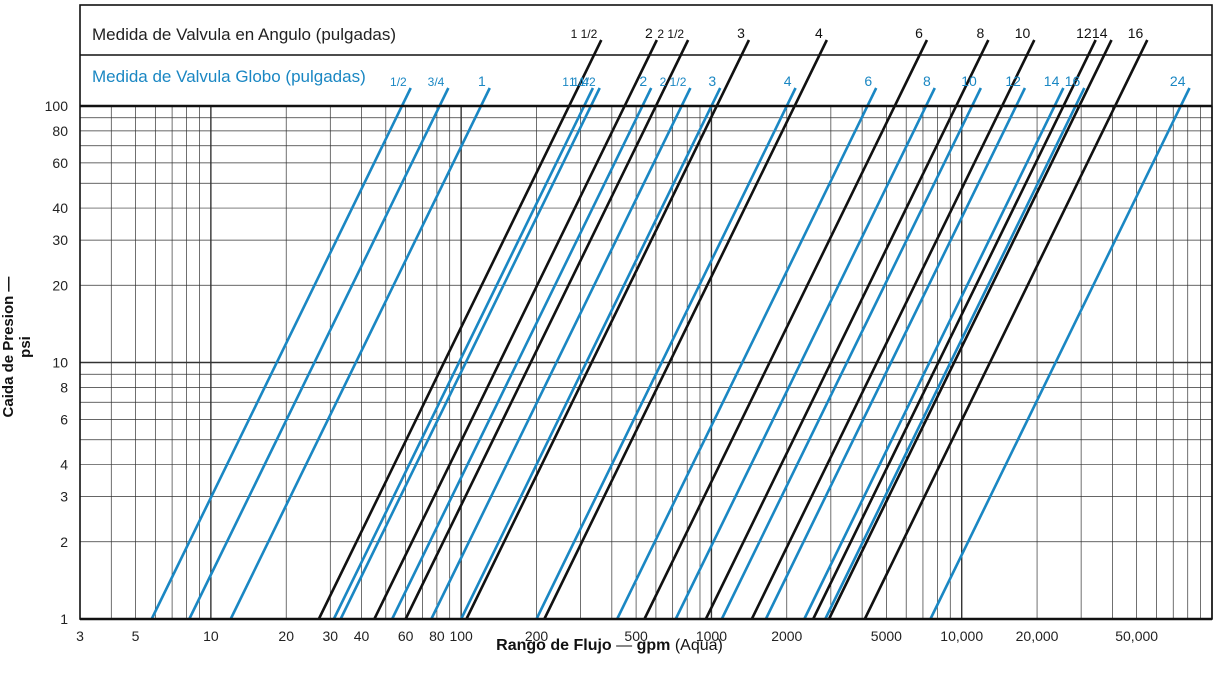 This screenshot has height=686, width=1219. What do you see at coordinates (362, 636) in the screenshot?
I see `x-tick-label: 40` at bounding box center [362, 636].